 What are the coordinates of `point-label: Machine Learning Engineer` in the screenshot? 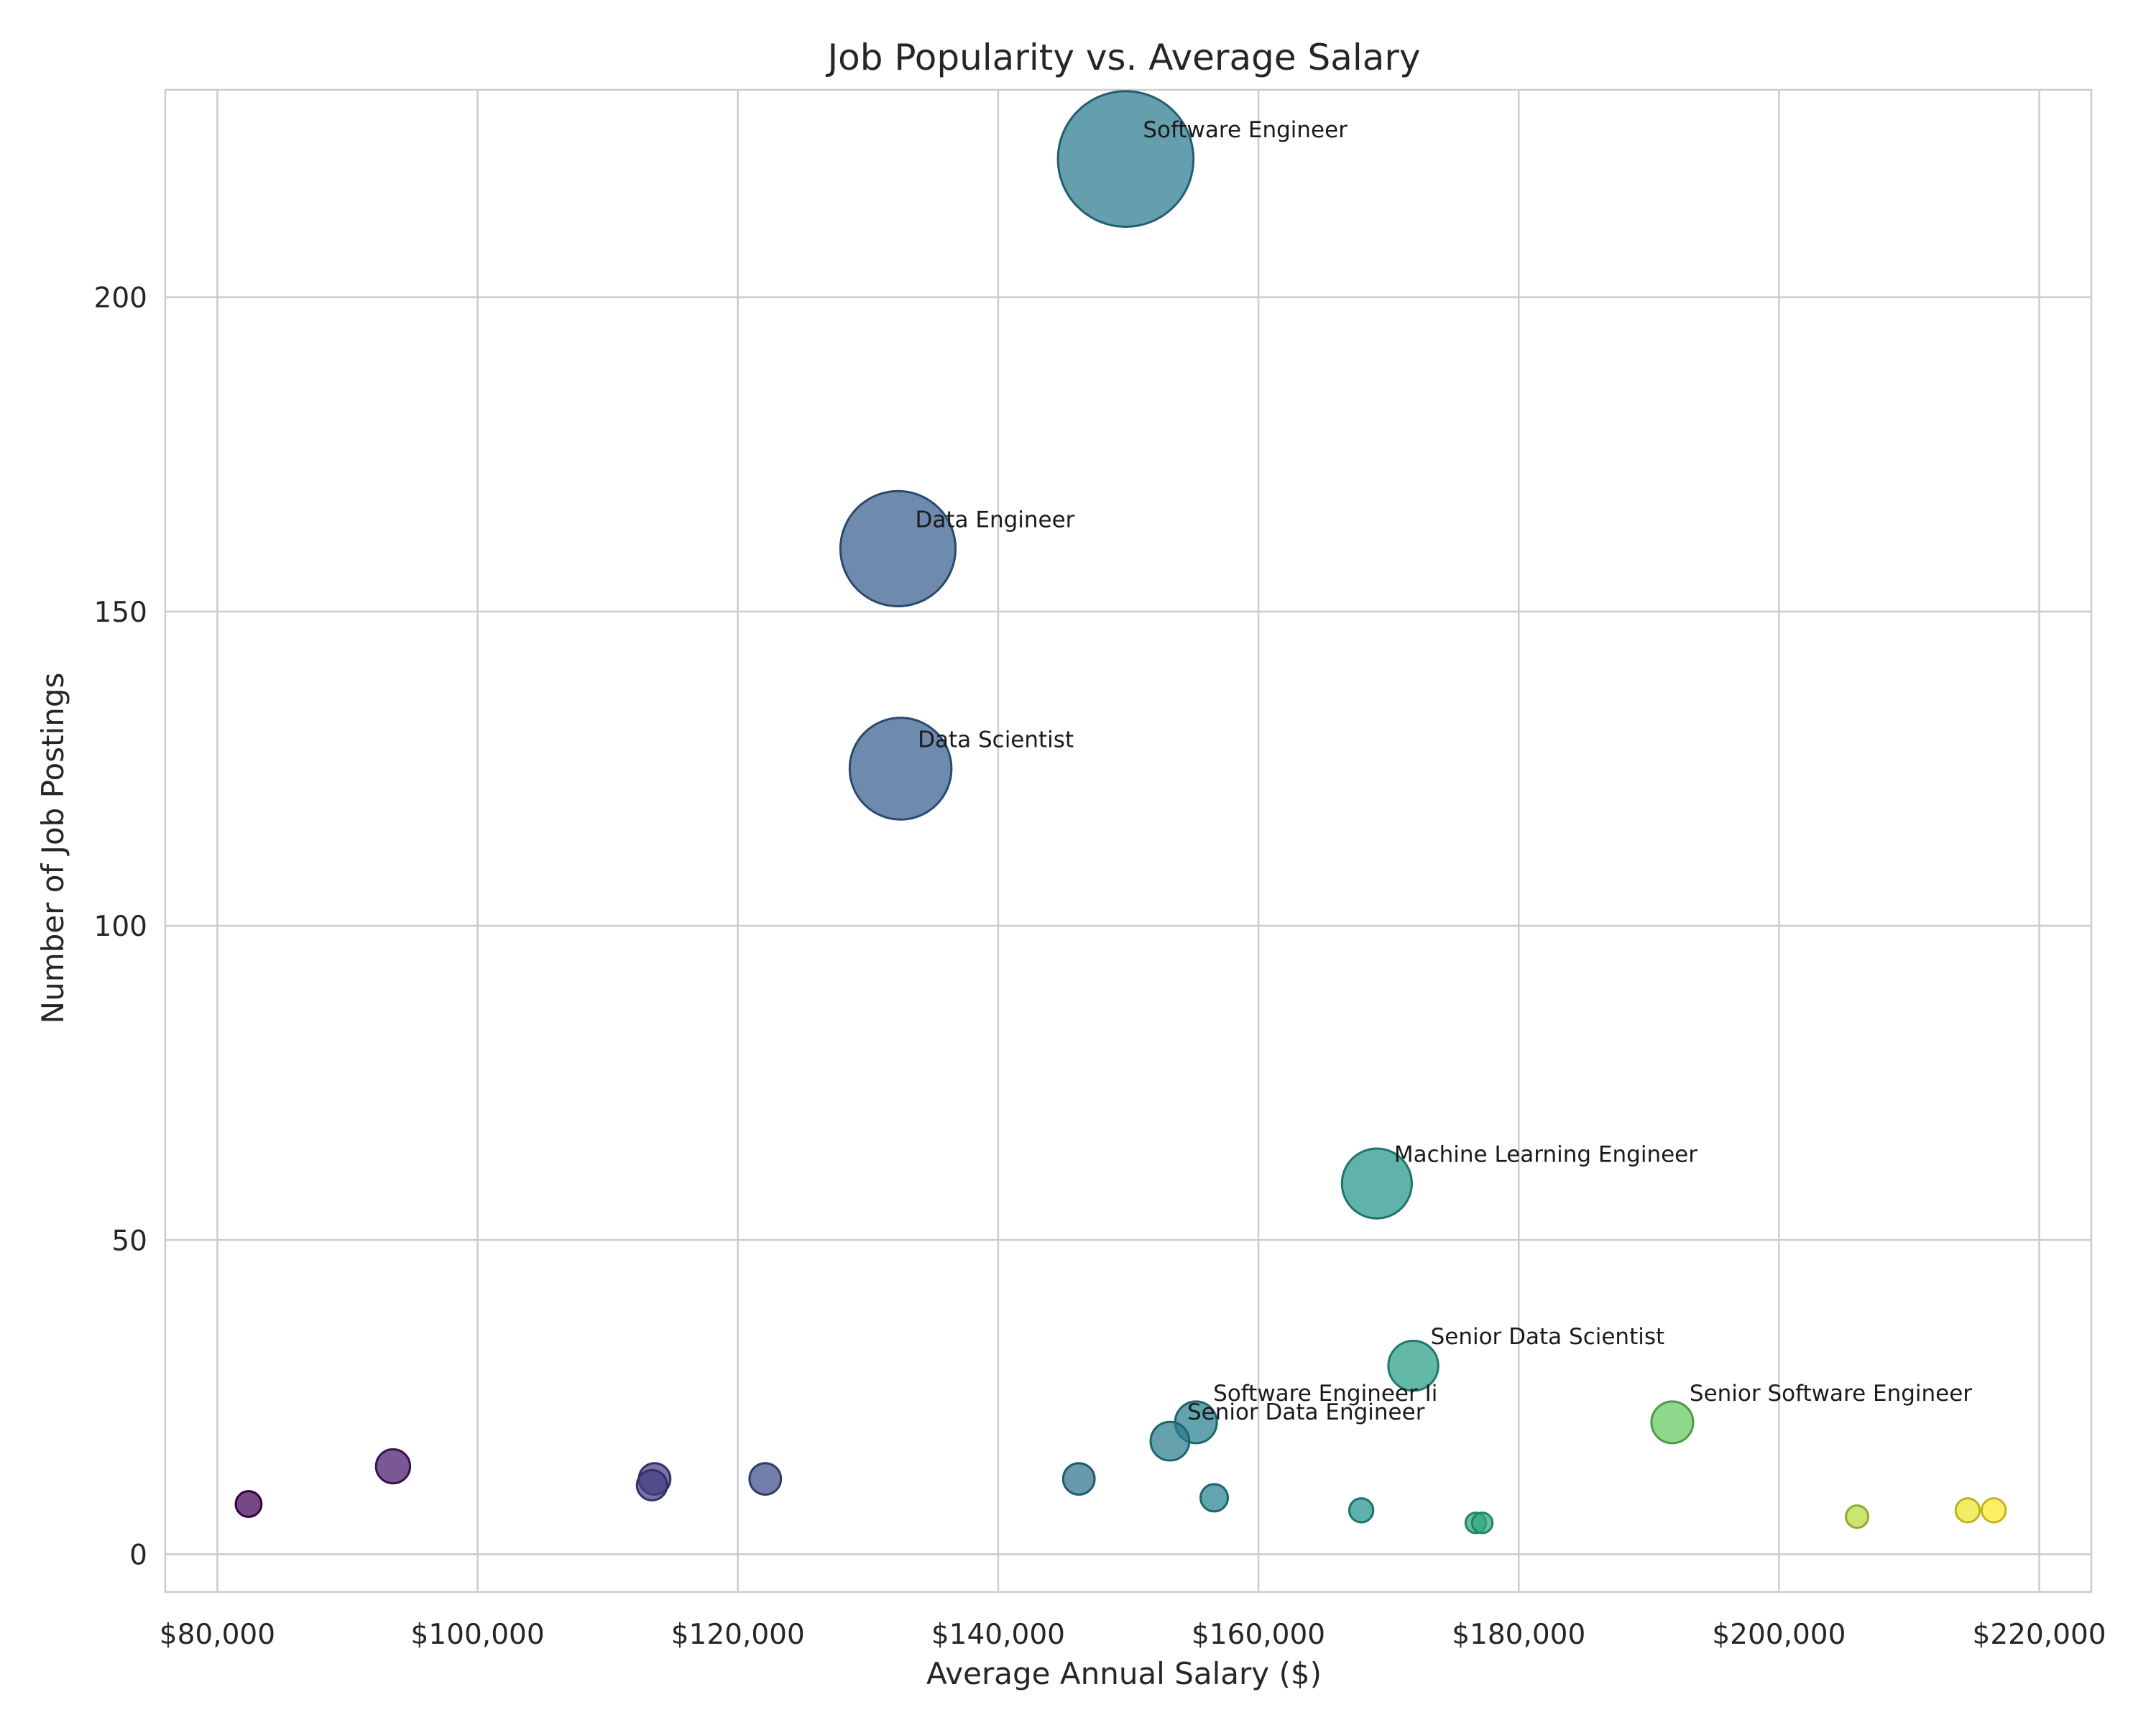 It's located at (1545, 1155).